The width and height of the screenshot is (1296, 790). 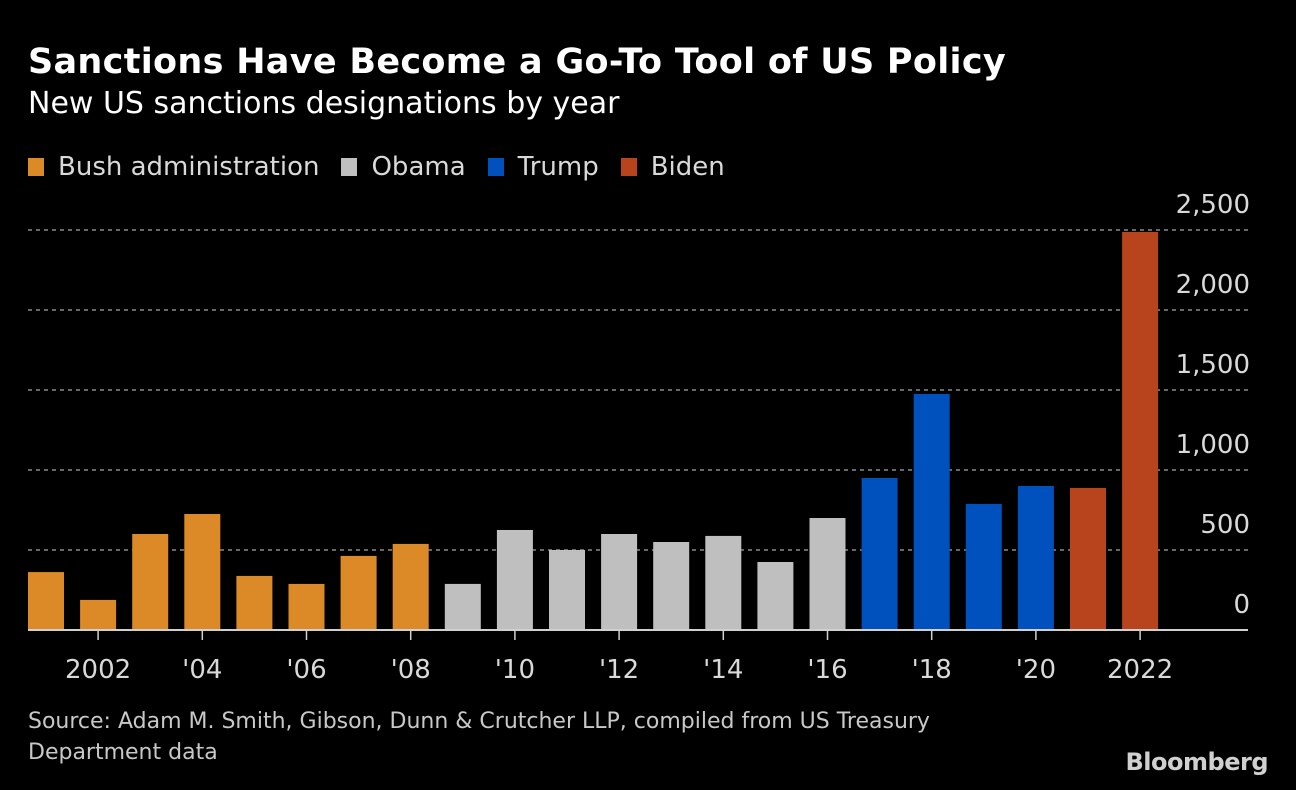 What do you see at coordinates (410, 586) in the screenshot?
I see `bar-2008` at bounding box center [410, 586].